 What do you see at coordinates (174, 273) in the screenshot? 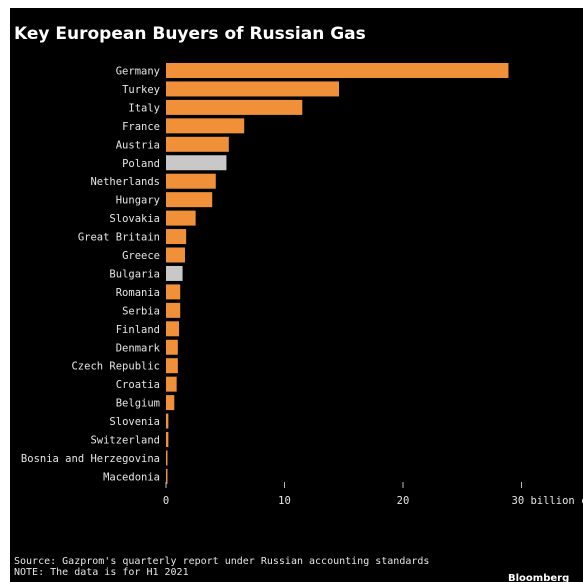
I see `bar-bulgaria` at bounding box center [174, 273].